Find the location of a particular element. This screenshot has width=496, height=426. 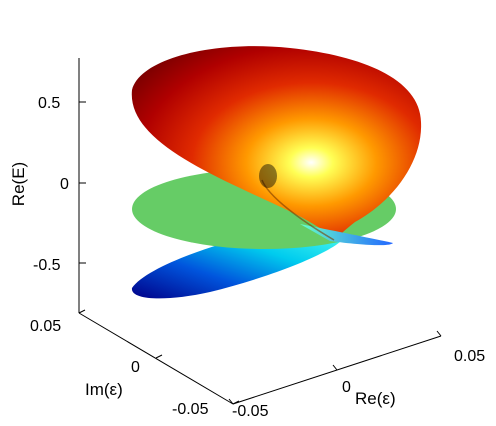

y-tick-label-2: -0.05 is located at coordinates (190, 409).